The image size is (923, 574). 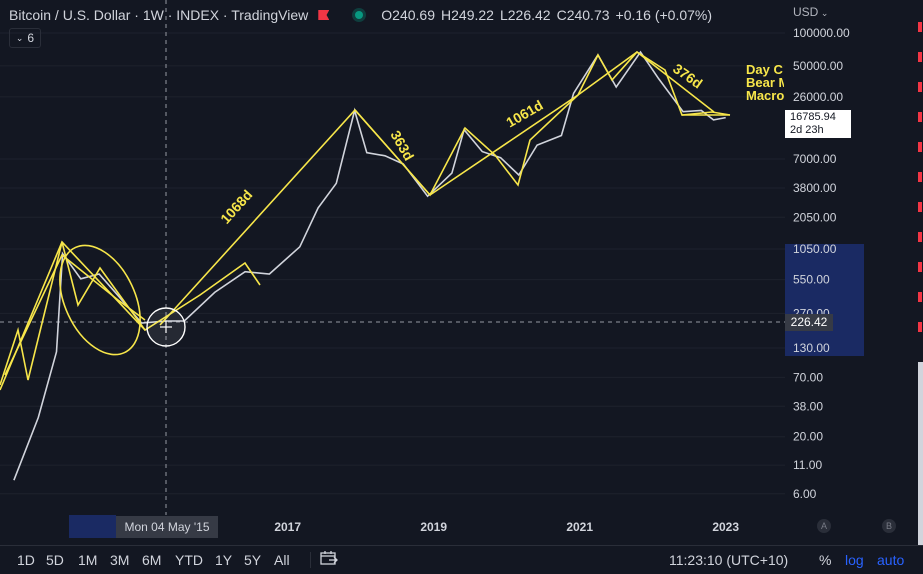 What do you see at coordinates (408, 15) in the screenshot?
I see `ohlc-open: O240.69` at bounding box center [408, 15].